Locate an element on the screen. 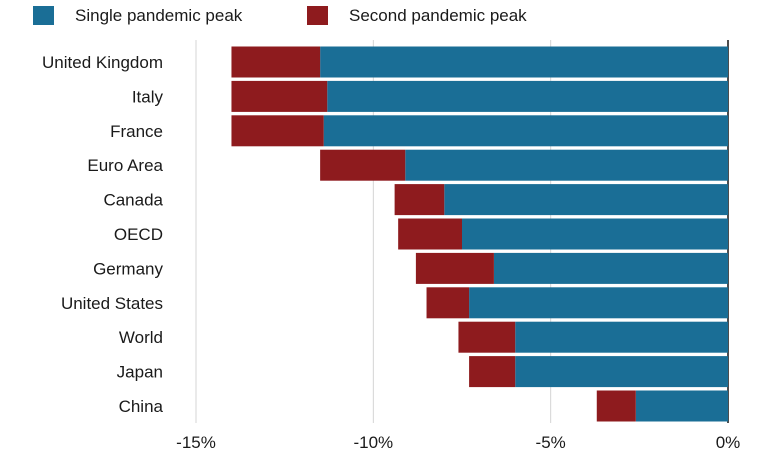 Image resolution: width=757 pixels, height=460 pixels. category-label-germany: Germany is located at coordinates (128, 268).